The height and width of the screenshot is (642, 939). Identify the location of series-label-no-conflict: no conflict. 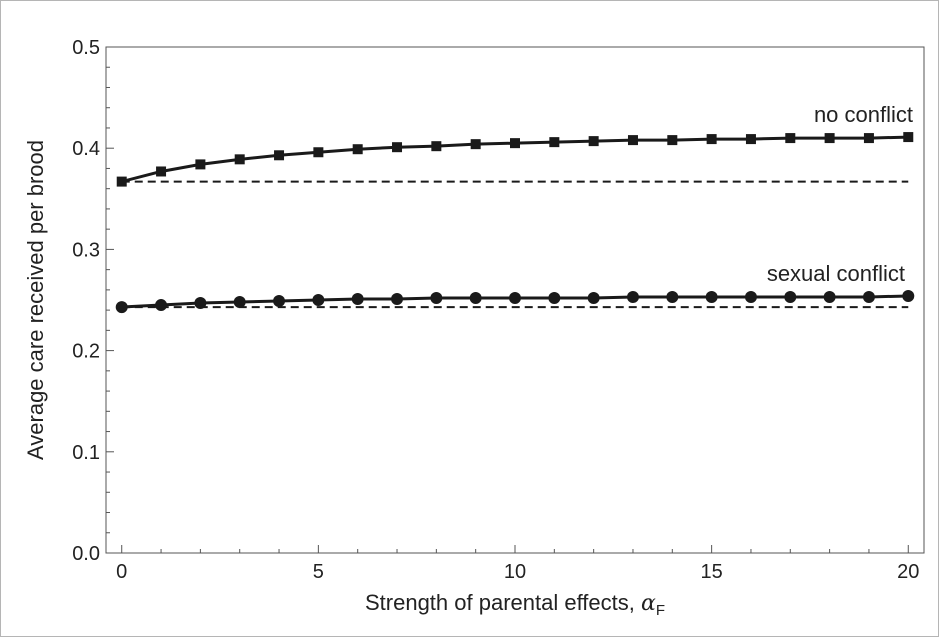
(863, 114).